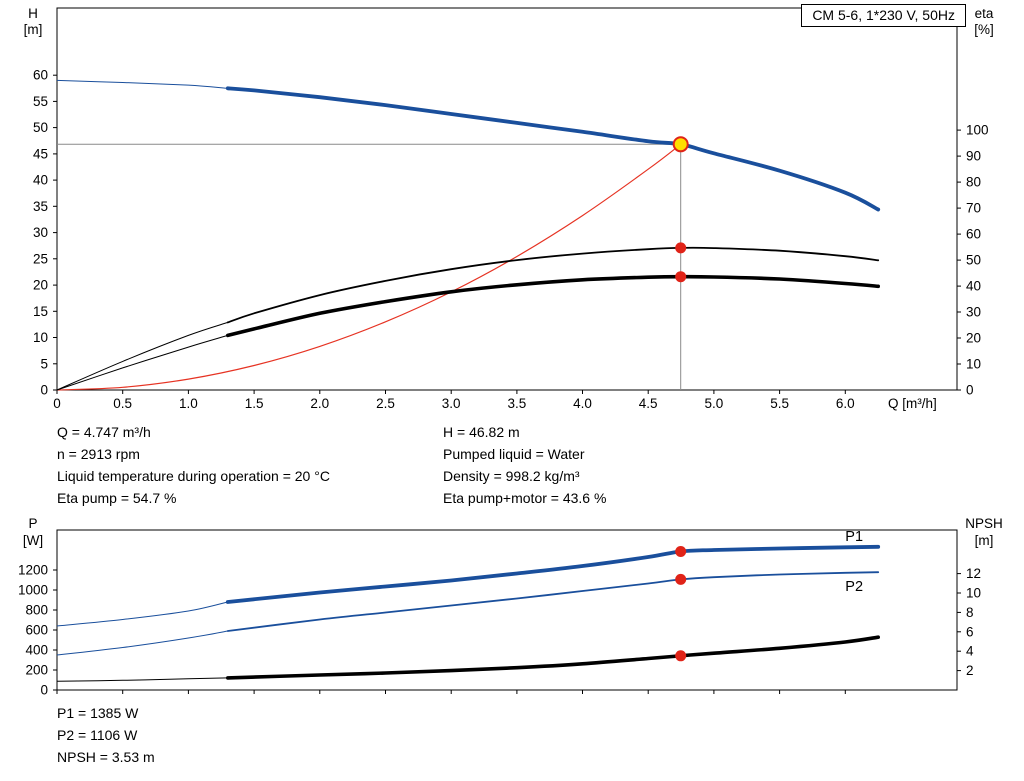 The width and height of the screenshot is (1024, 781). I want to click on y-right-tick-label: 12, so click(973, 573).